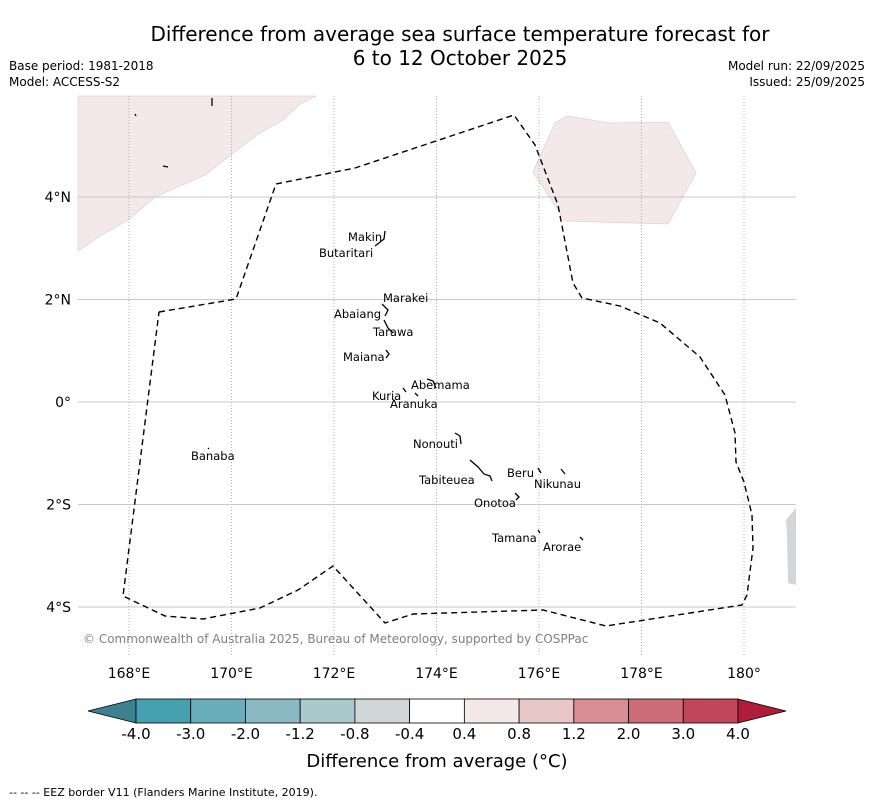 This screenshot has height=804, width=873. Describe the element at coordinates (437, 761) in the screenshot. I see `colorbar-title: Difference from average (°C)` at that location.